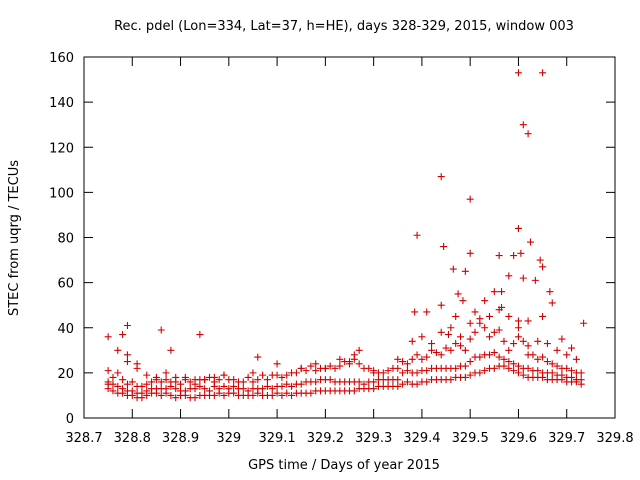 This screenshot has width=640, height=480. I want to click on y-tick-label: 80, so click(65, 239).